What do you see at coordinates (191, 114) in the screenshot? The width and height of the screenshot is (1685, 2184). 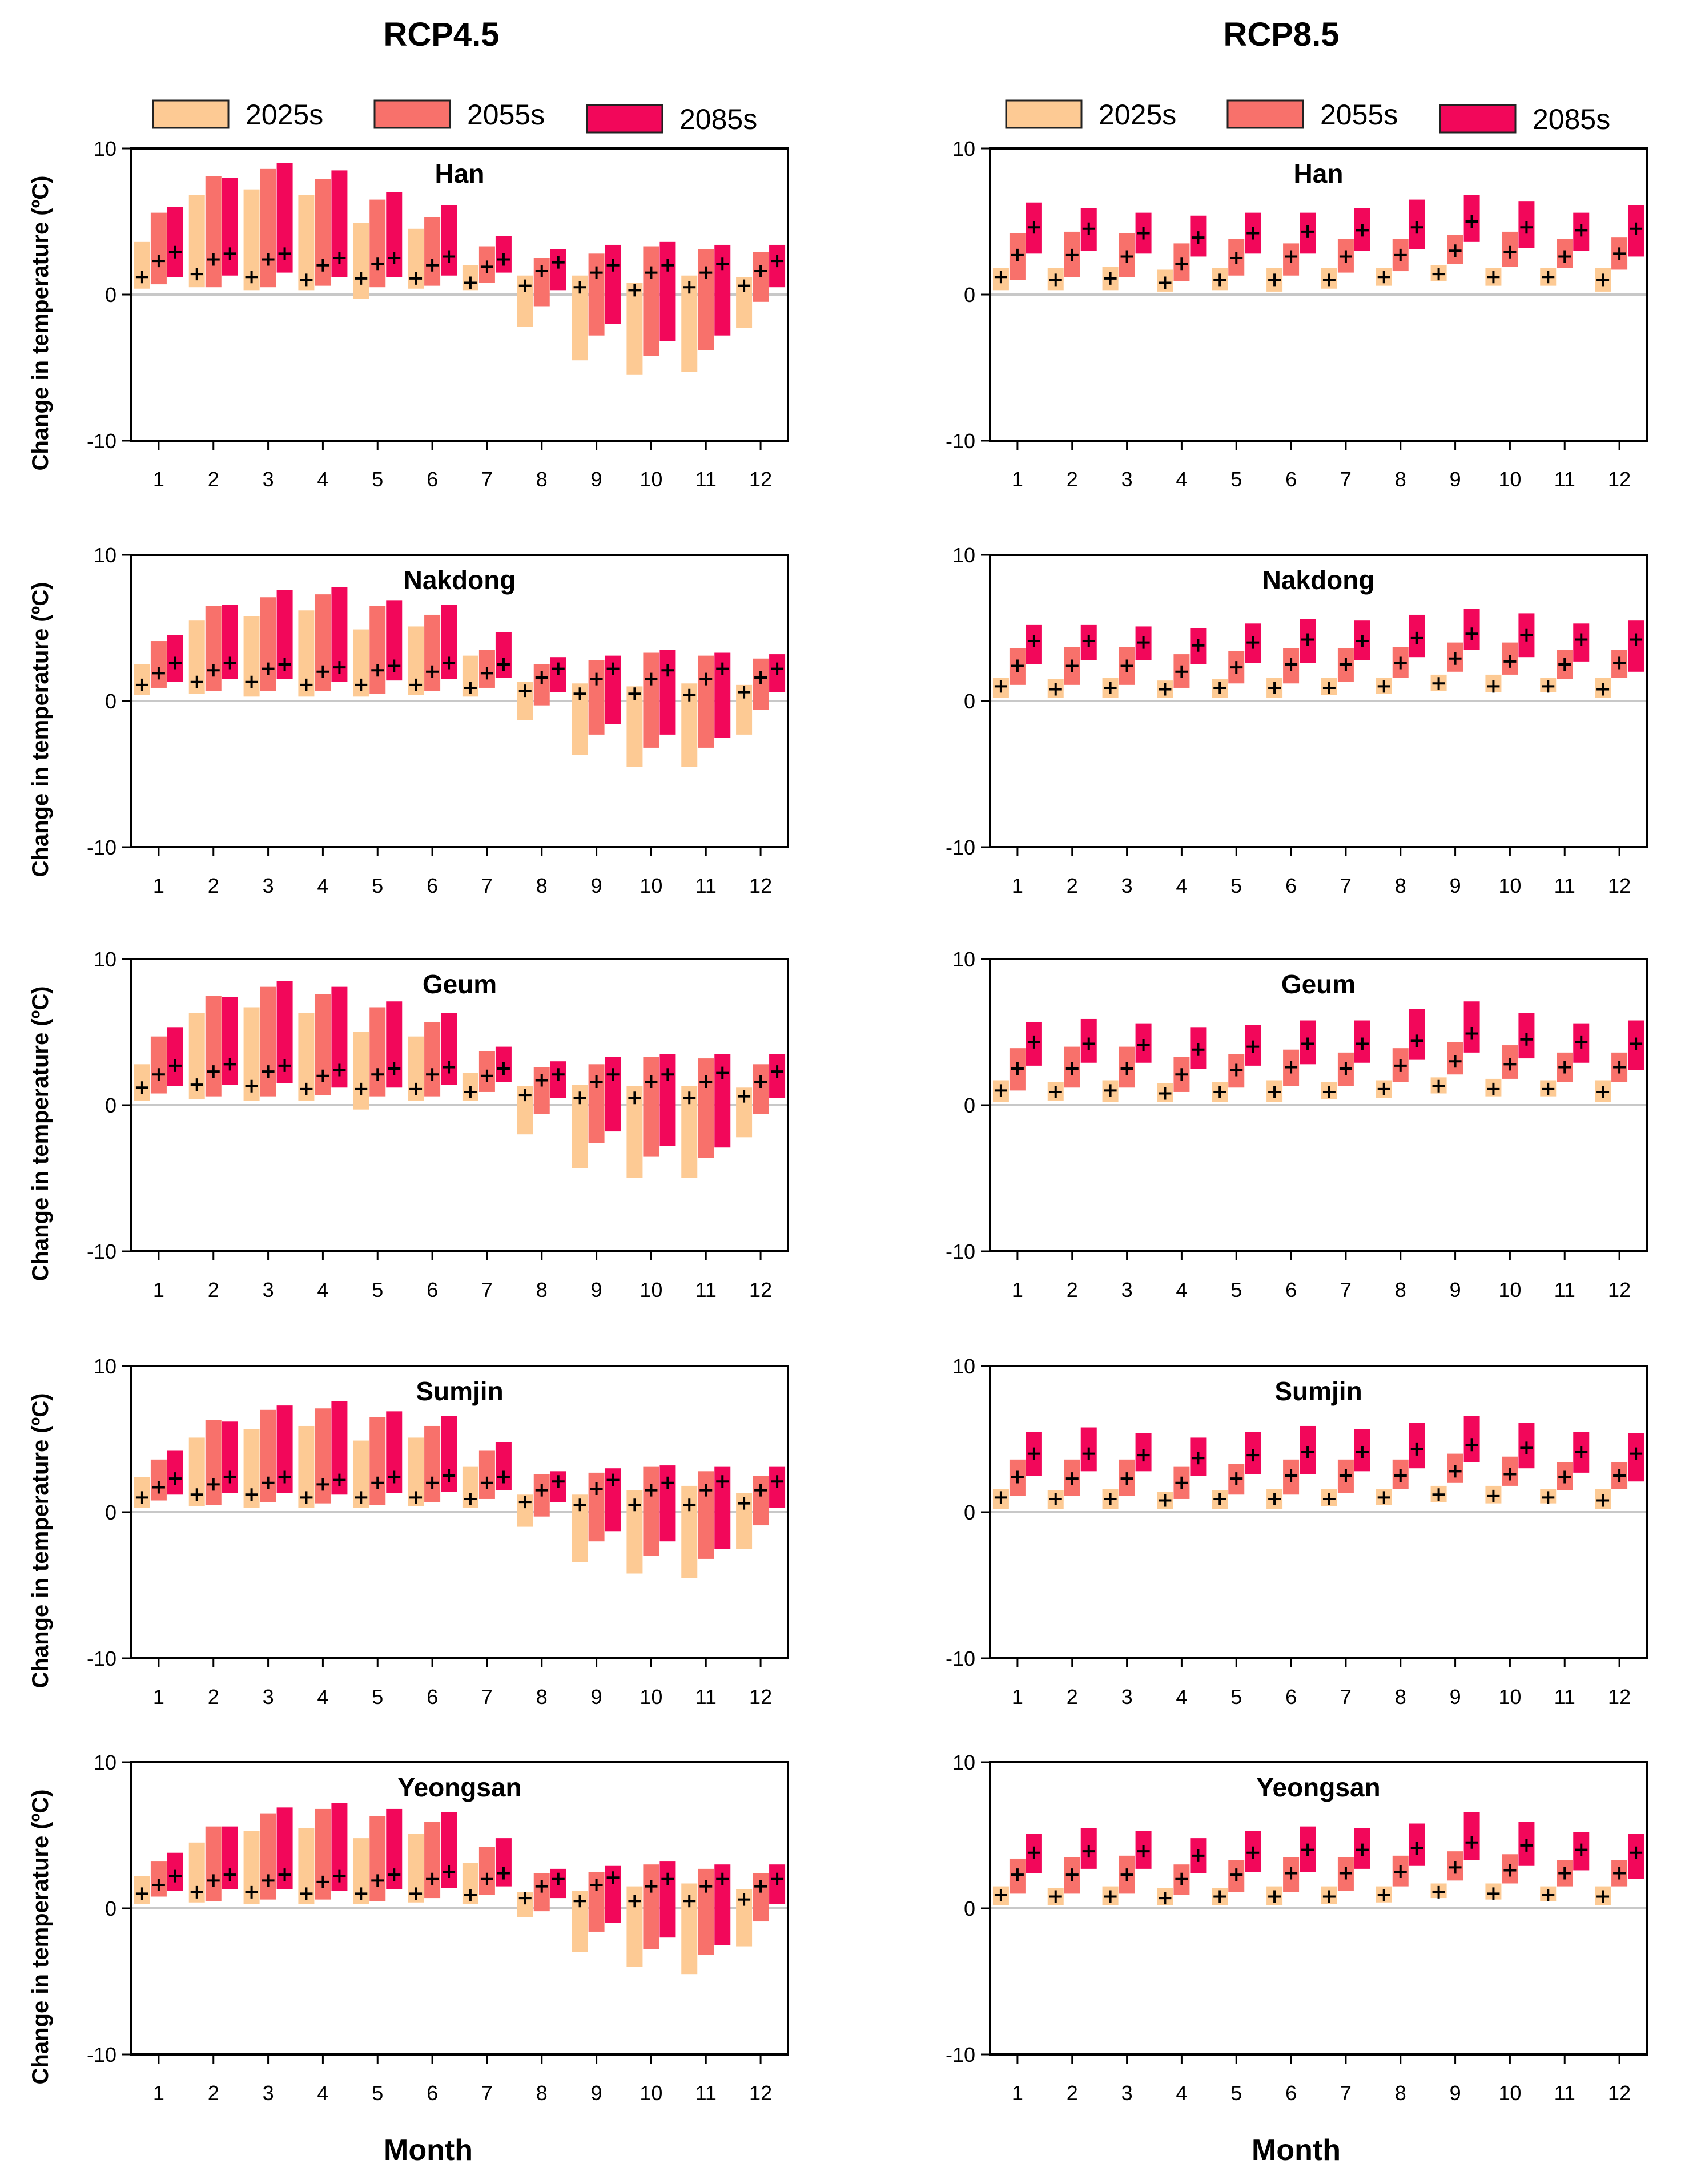 I see `legend-swatch-2025s` at bounding box center [191, 114].